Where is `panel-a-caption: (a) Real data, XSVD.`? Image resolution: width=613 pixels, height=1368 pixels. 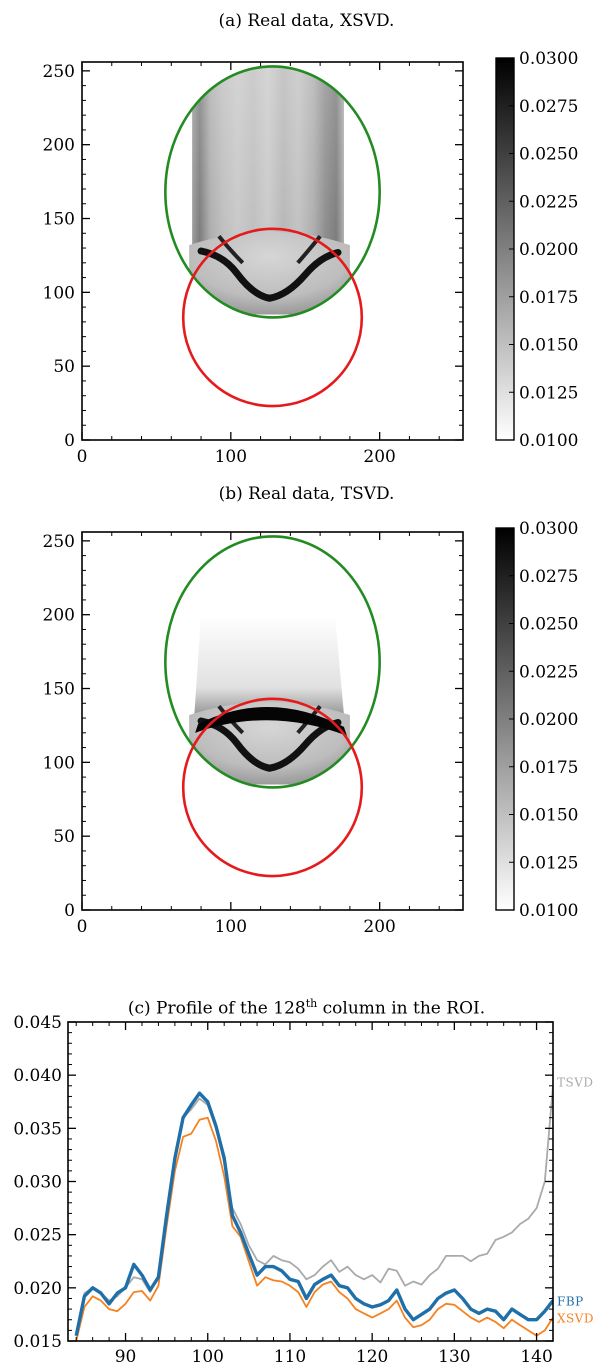 panel-a-caption: (a) Real data, XSVD. is located at coordinates (306, 21).